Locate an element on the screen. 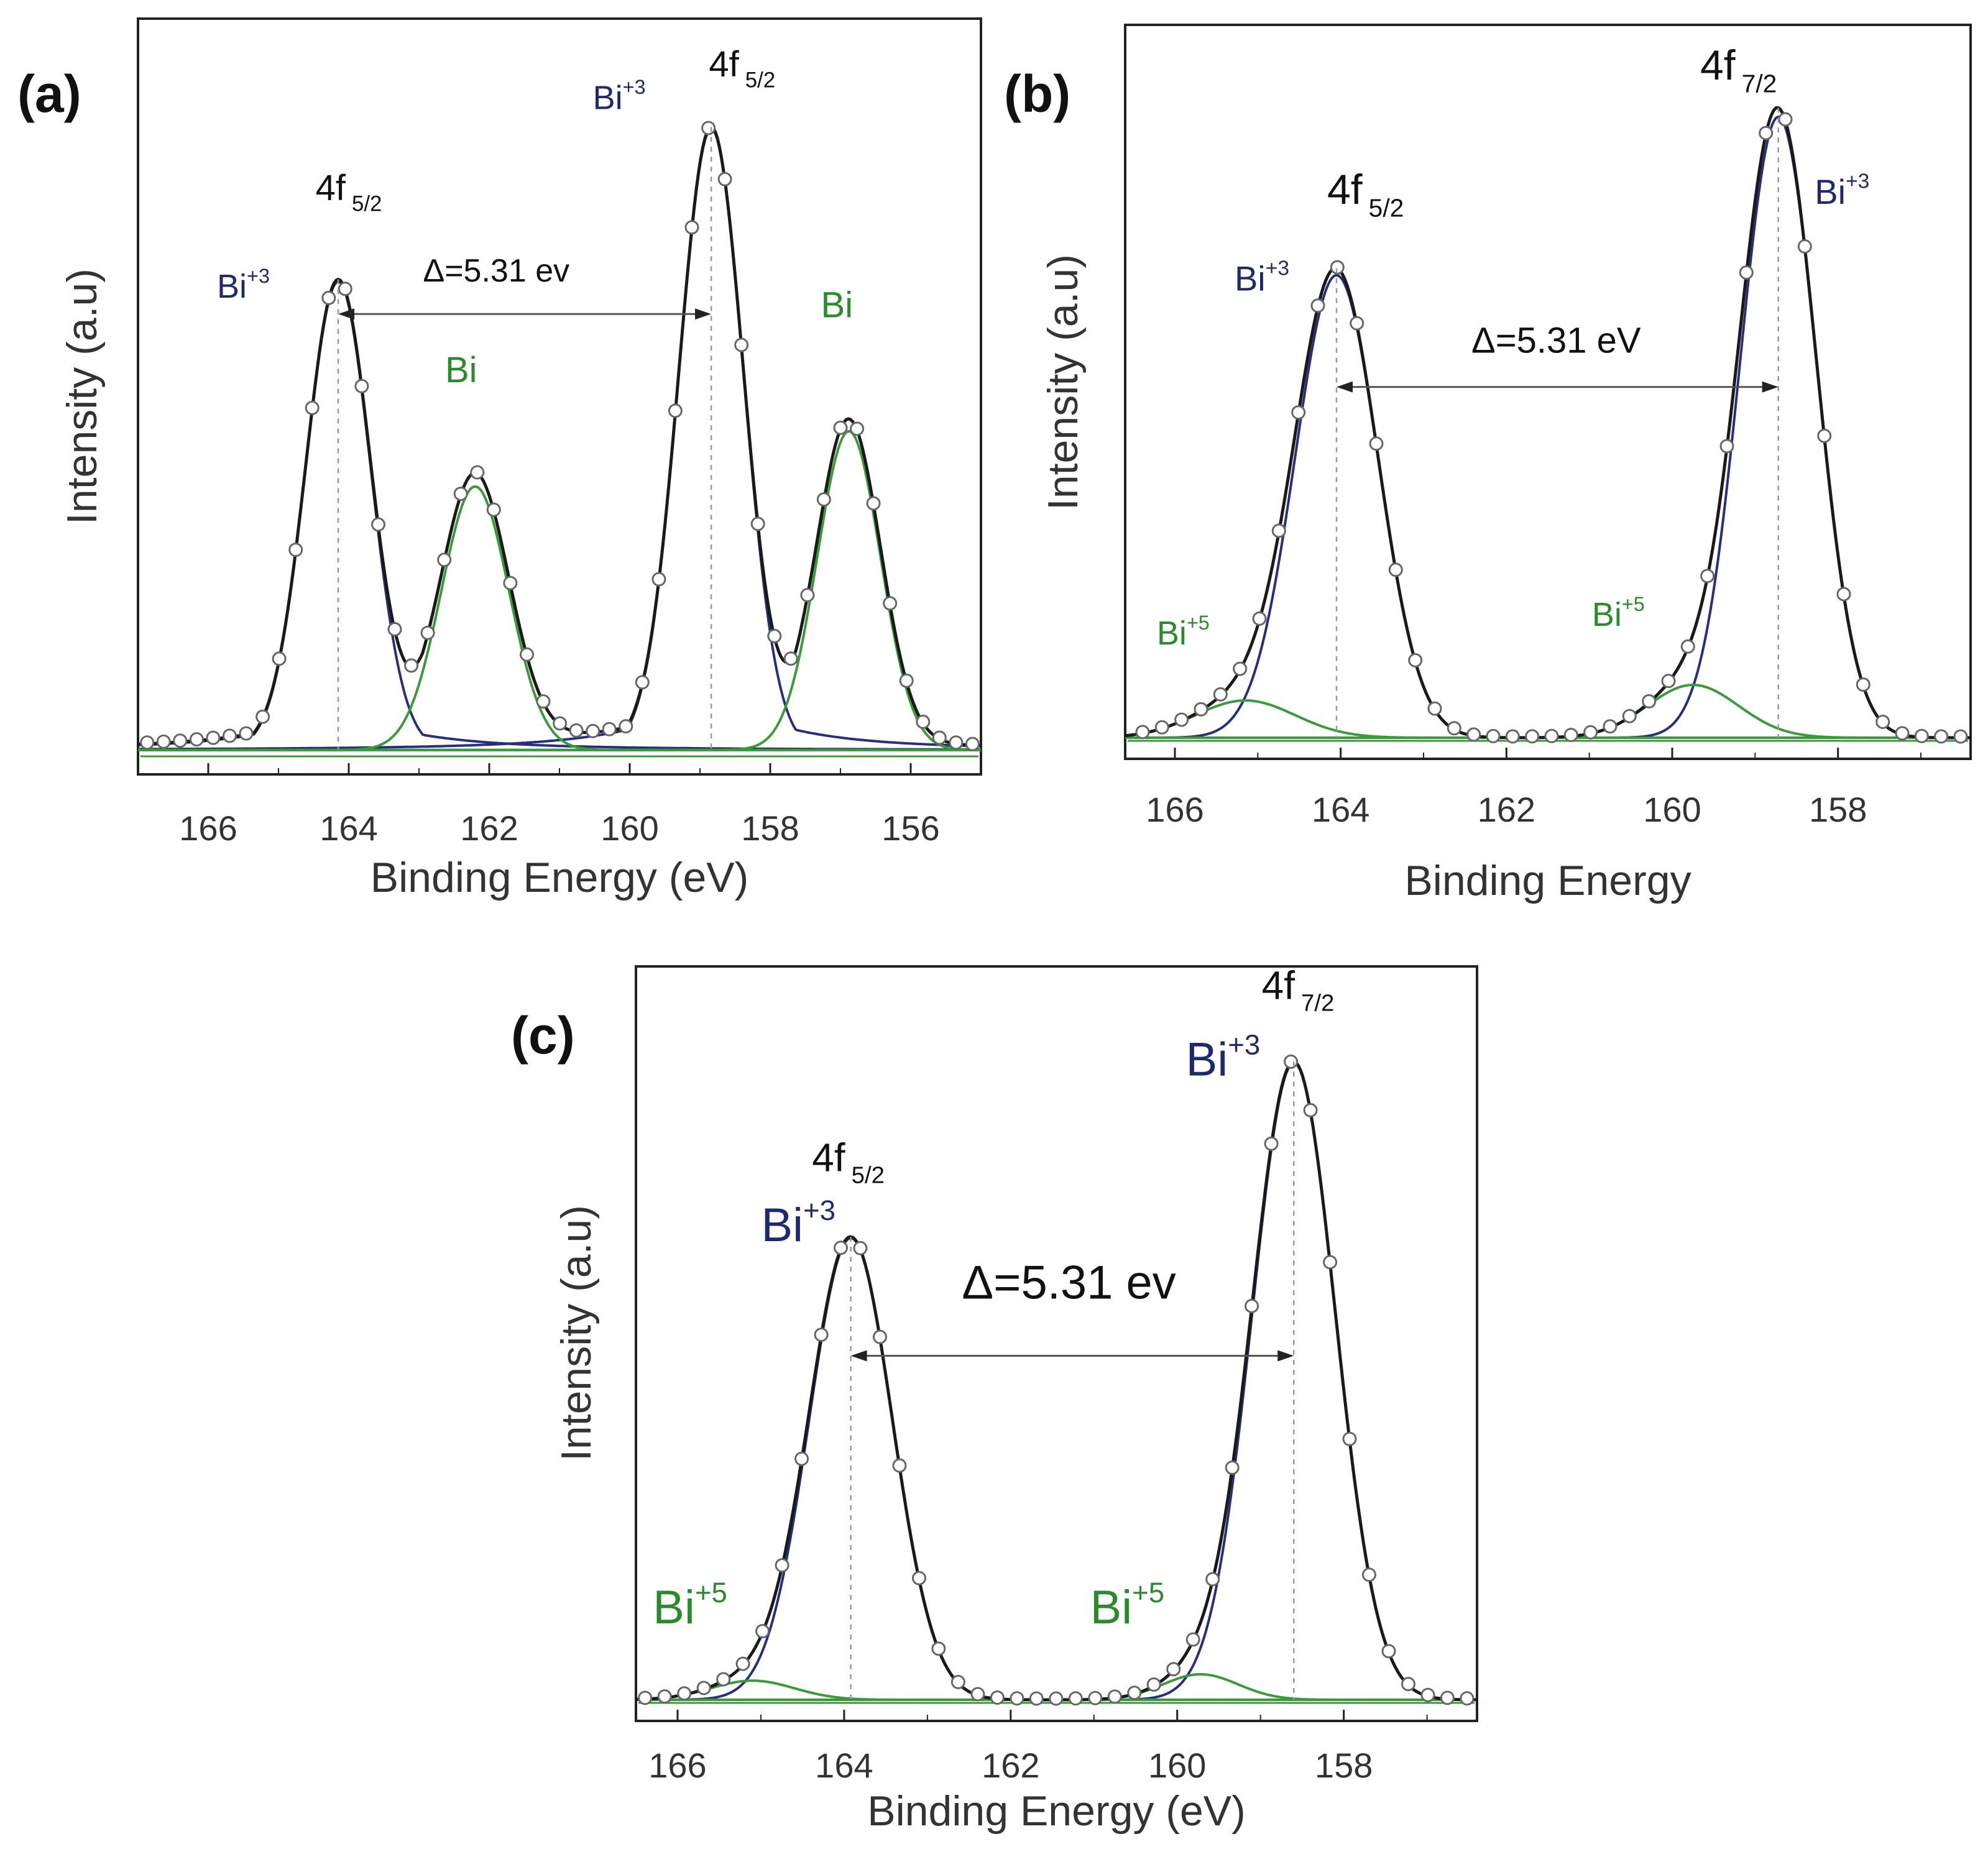  x-axis-label: Binding Energy is located at coordinates (1548, 881).